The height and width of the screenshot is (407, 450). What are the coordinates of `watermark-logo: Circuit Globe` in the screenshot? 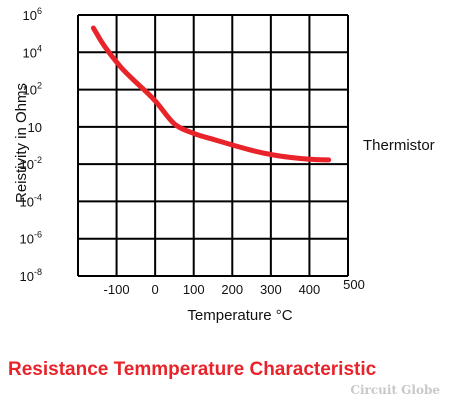 It's located at (395, 390).